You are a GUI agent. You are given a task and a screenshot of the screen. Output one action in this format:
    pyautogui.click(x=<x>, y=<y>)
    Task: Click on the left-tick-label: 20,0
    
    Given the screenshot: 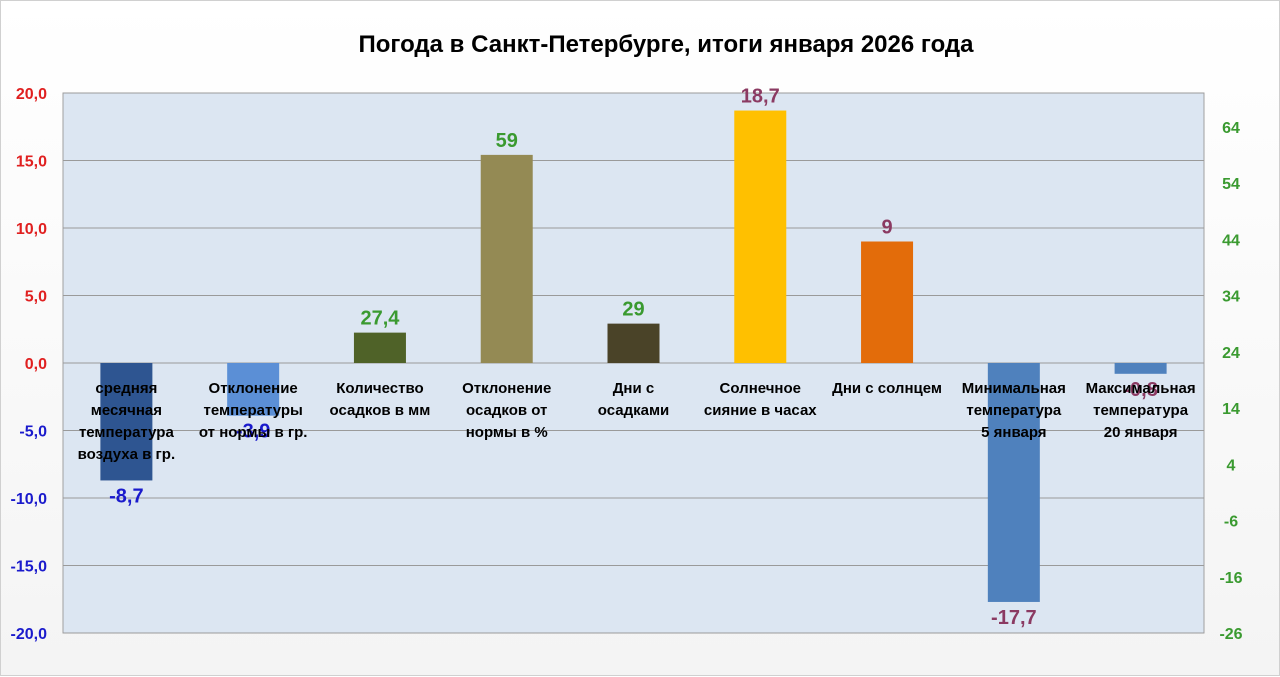 What is the action you would take?
    pyautogui.click(x=31, y=94)
    